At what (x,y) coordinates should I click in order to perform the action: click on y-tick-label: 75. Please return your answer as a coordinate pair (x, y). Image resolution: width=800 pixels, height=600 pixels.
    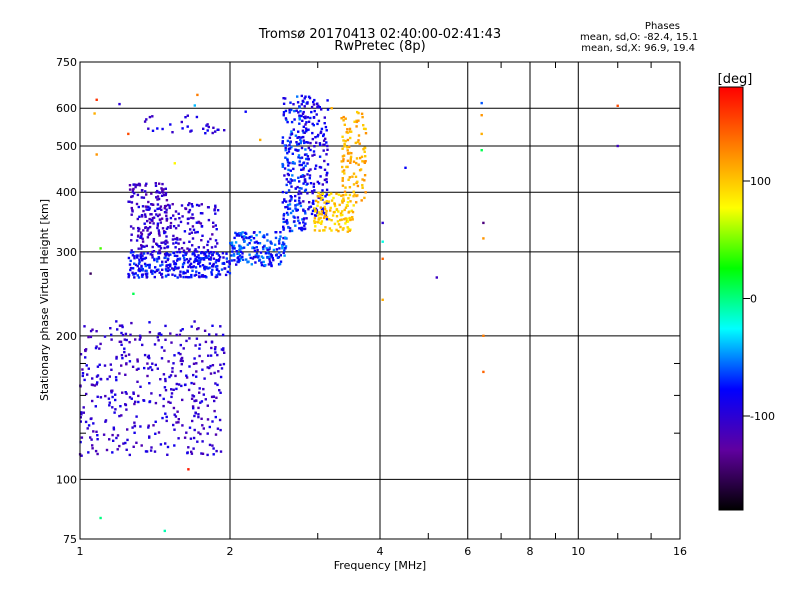
    Looking at the image, I should click on (70, 539).